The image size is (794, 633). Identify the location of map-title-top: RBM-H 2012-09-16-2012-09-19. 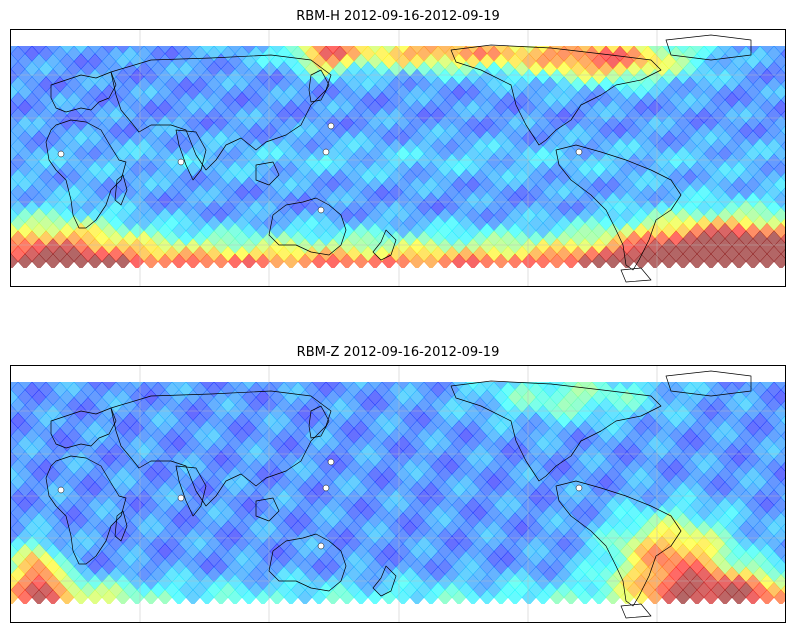
(398, 16).